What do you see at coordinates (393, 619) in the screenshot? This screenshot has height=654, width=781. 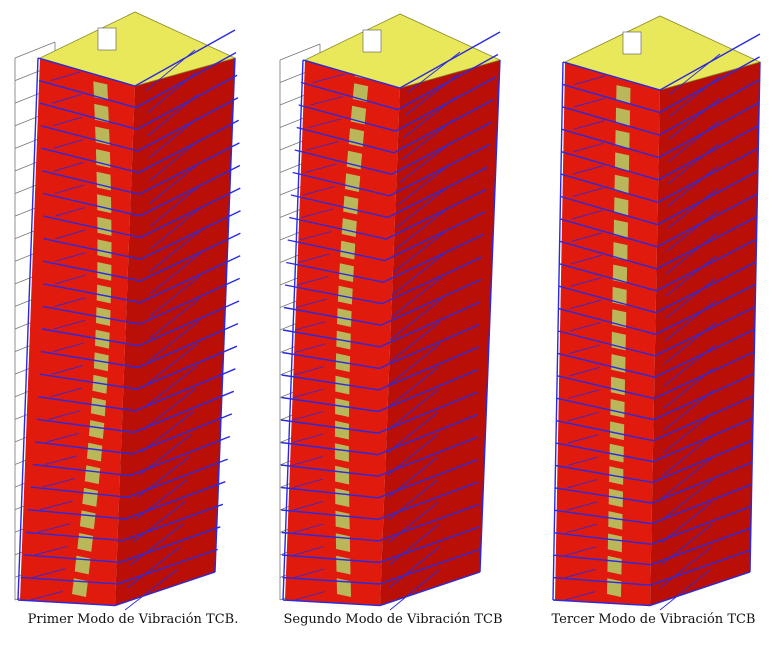 I see `caption-mode-2: Segundo Modo de Vibración TCB` at bounding box center [393, 619].